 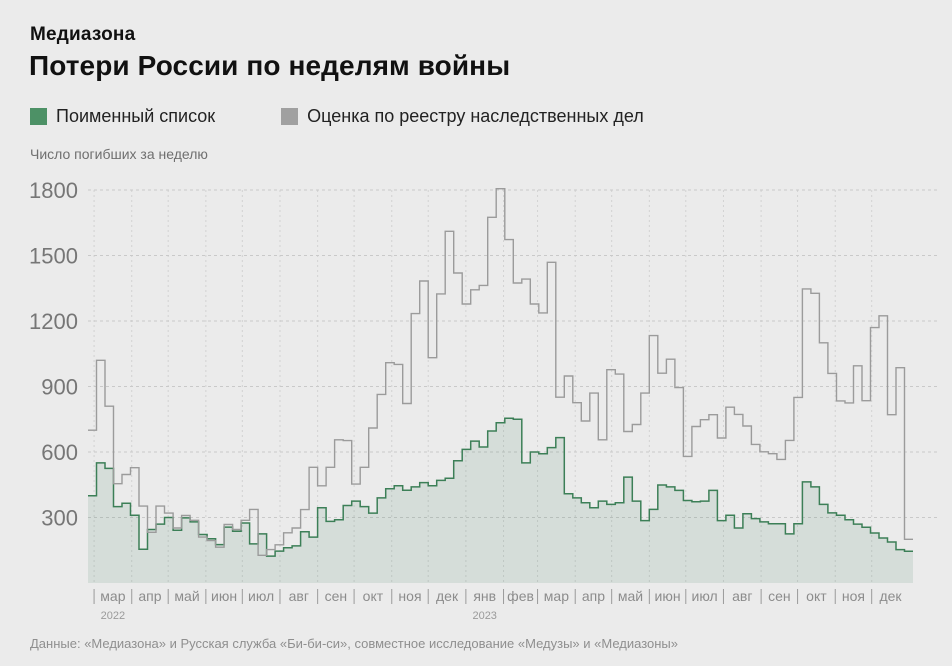 What do you see at coordinates (59, 518) in the screenshot?
I see `y-tick-label: 300` at bounding box center [59, 518].